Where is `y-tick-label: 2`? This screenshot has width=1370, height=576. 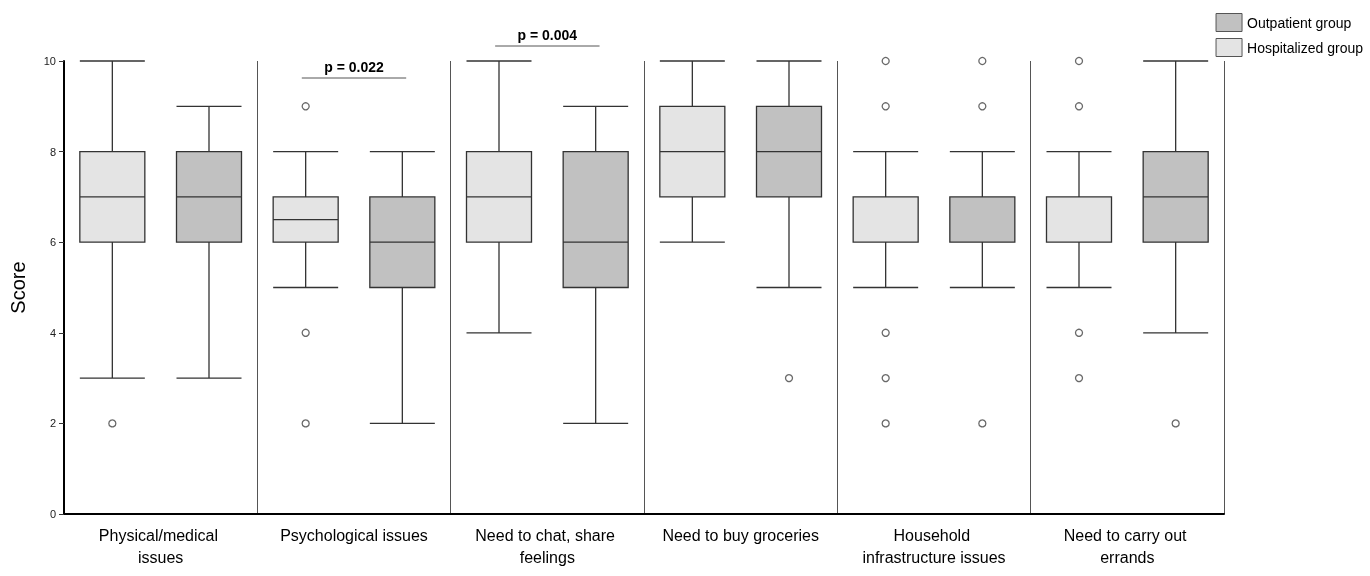
y-tick-label: 2 is located at coordinates (52, 423).